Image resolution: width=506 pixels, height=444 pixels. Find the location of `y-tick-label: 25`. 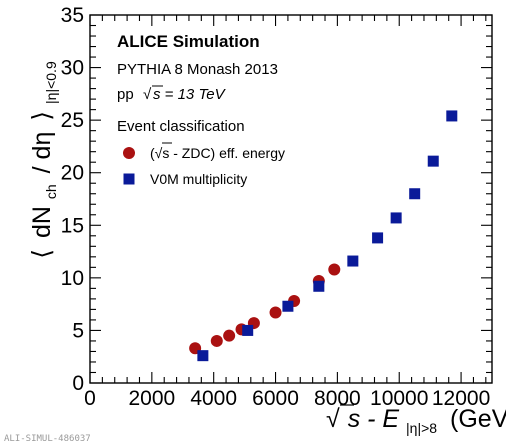

y-tick-label: 25 is located at coordinates (72, 120).